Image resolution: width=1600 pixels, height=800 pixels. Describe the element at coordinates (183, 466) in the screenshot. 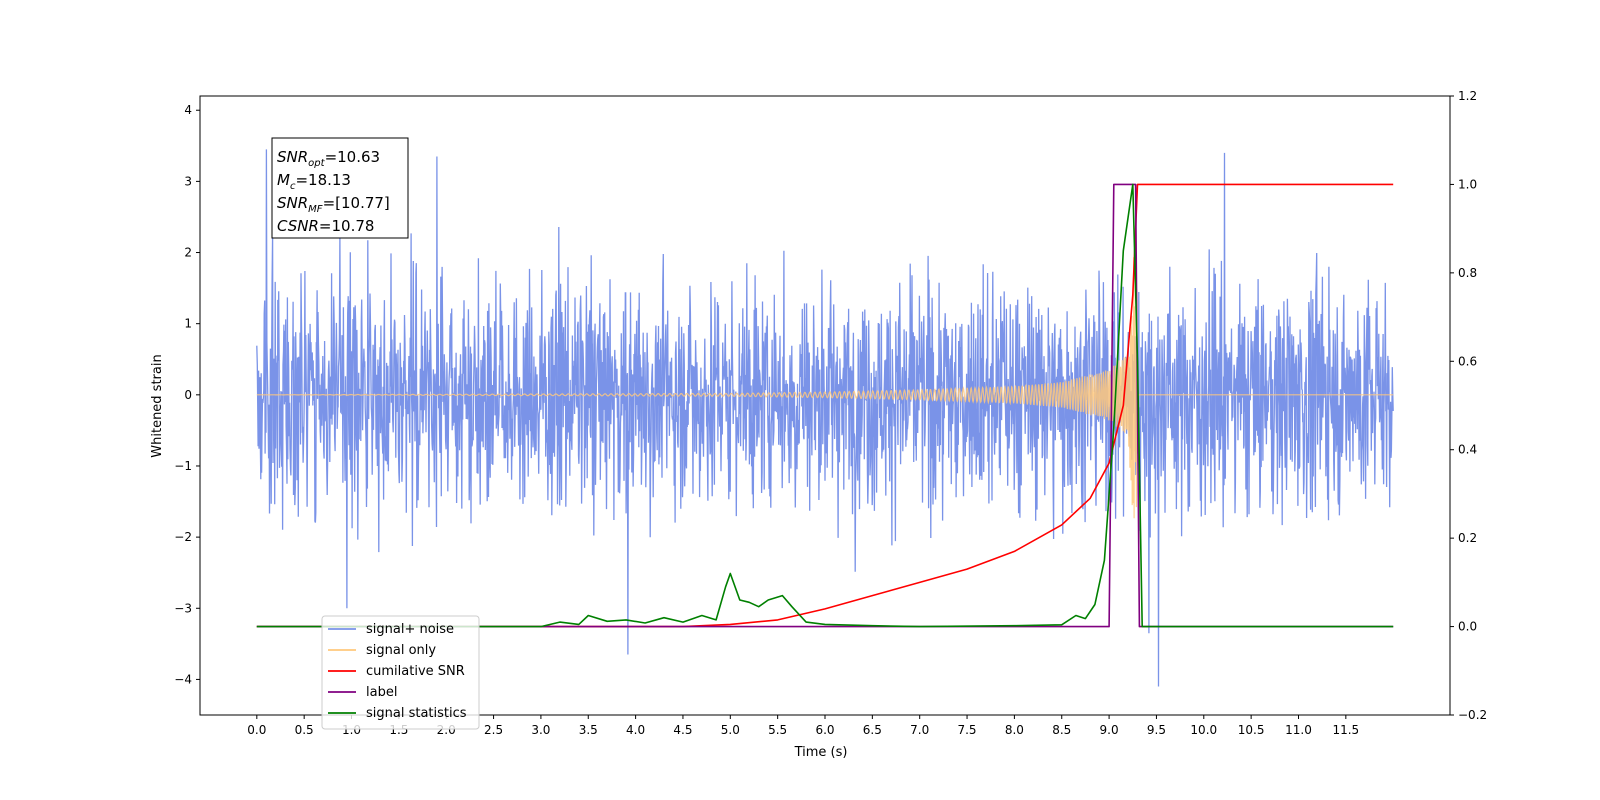

I see `y-left-tick-label: −1` at that location.